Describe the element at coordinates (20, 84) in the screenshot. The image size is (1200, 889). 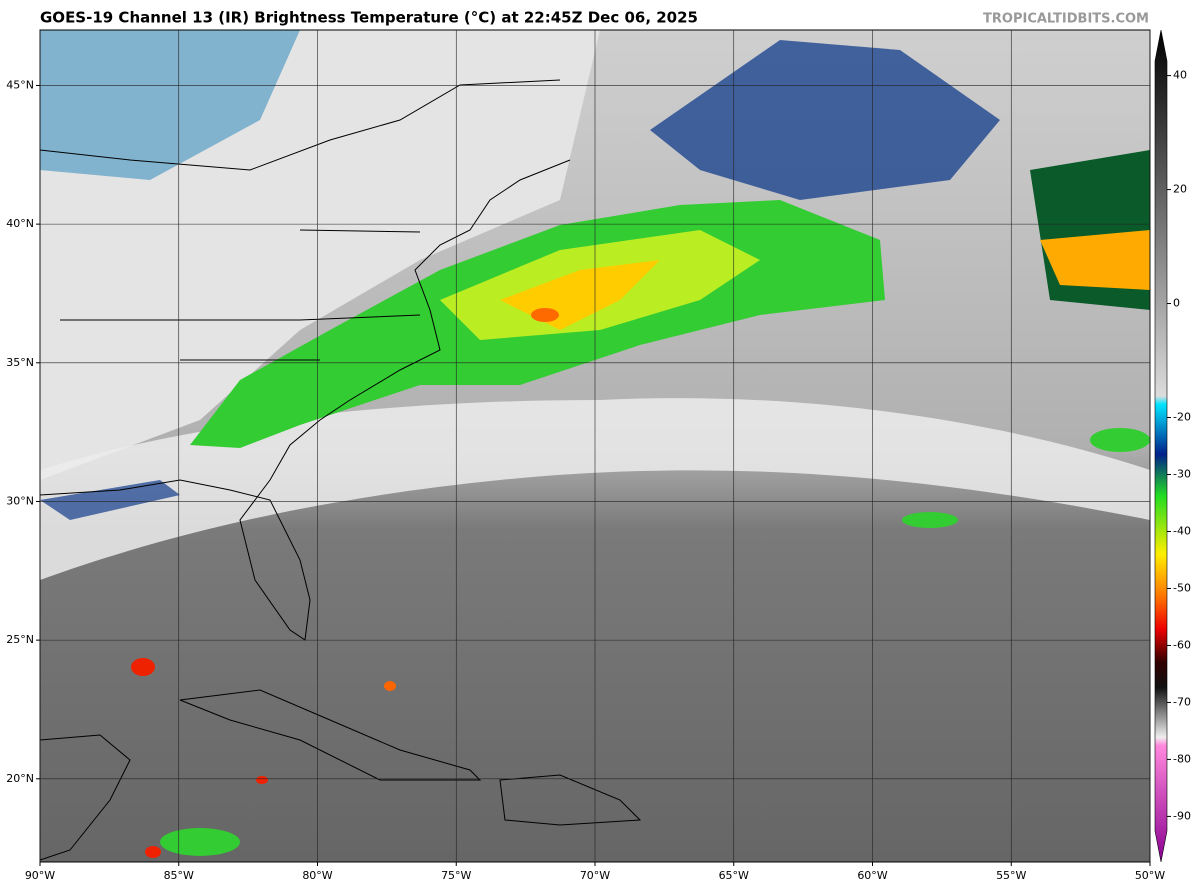
I see `y-tick-label: 45°N` at that location.